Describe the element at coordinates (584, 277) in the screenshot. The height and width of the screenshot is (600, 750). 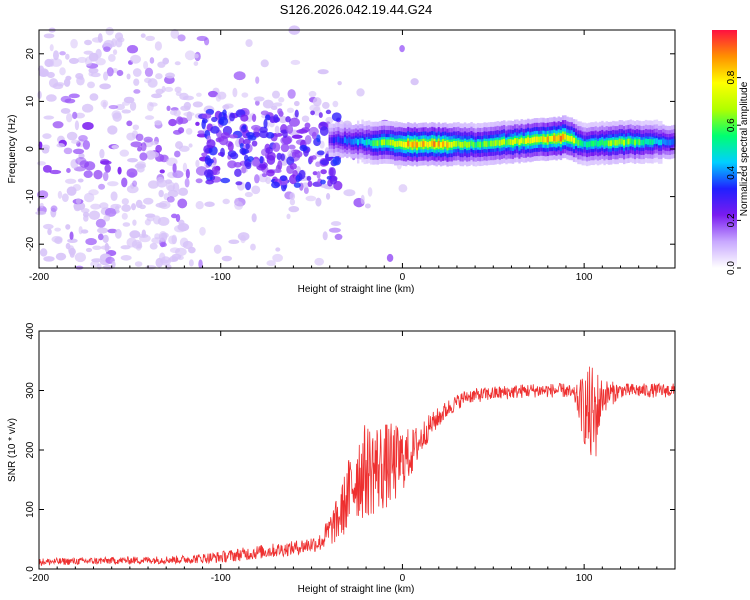
I see `x-tick-label: 100` at that location.